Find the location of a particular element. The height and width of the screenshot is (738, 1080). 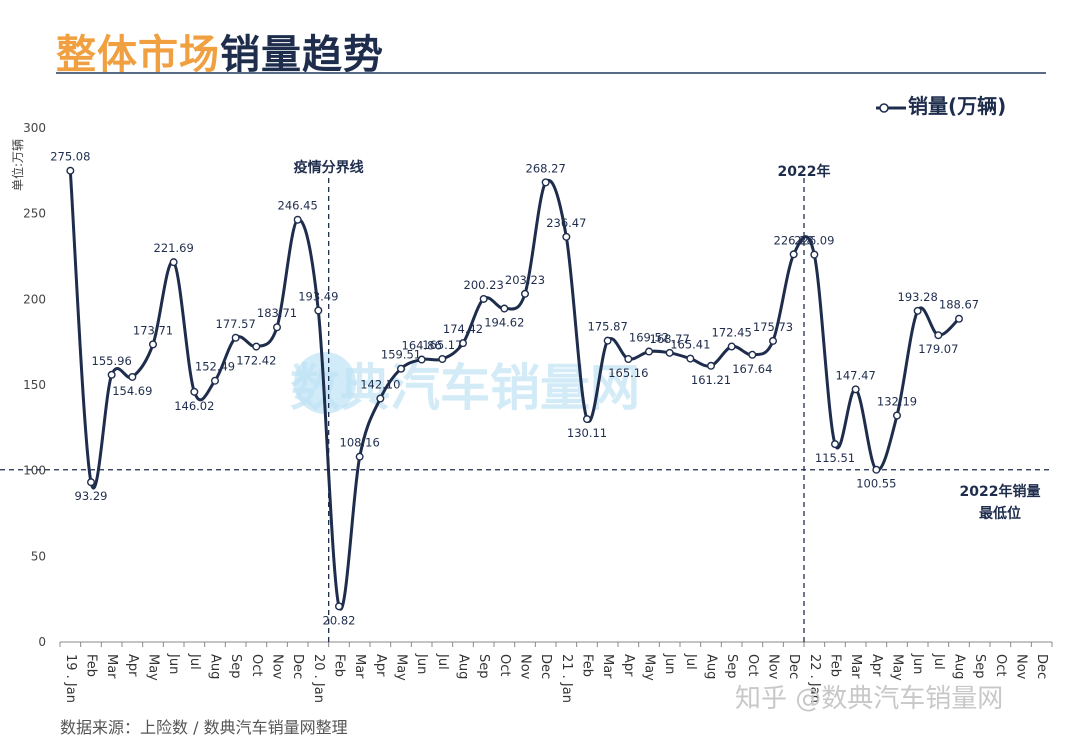

x-tick-label: 22 . Jan is located at coordinates (814, 678).